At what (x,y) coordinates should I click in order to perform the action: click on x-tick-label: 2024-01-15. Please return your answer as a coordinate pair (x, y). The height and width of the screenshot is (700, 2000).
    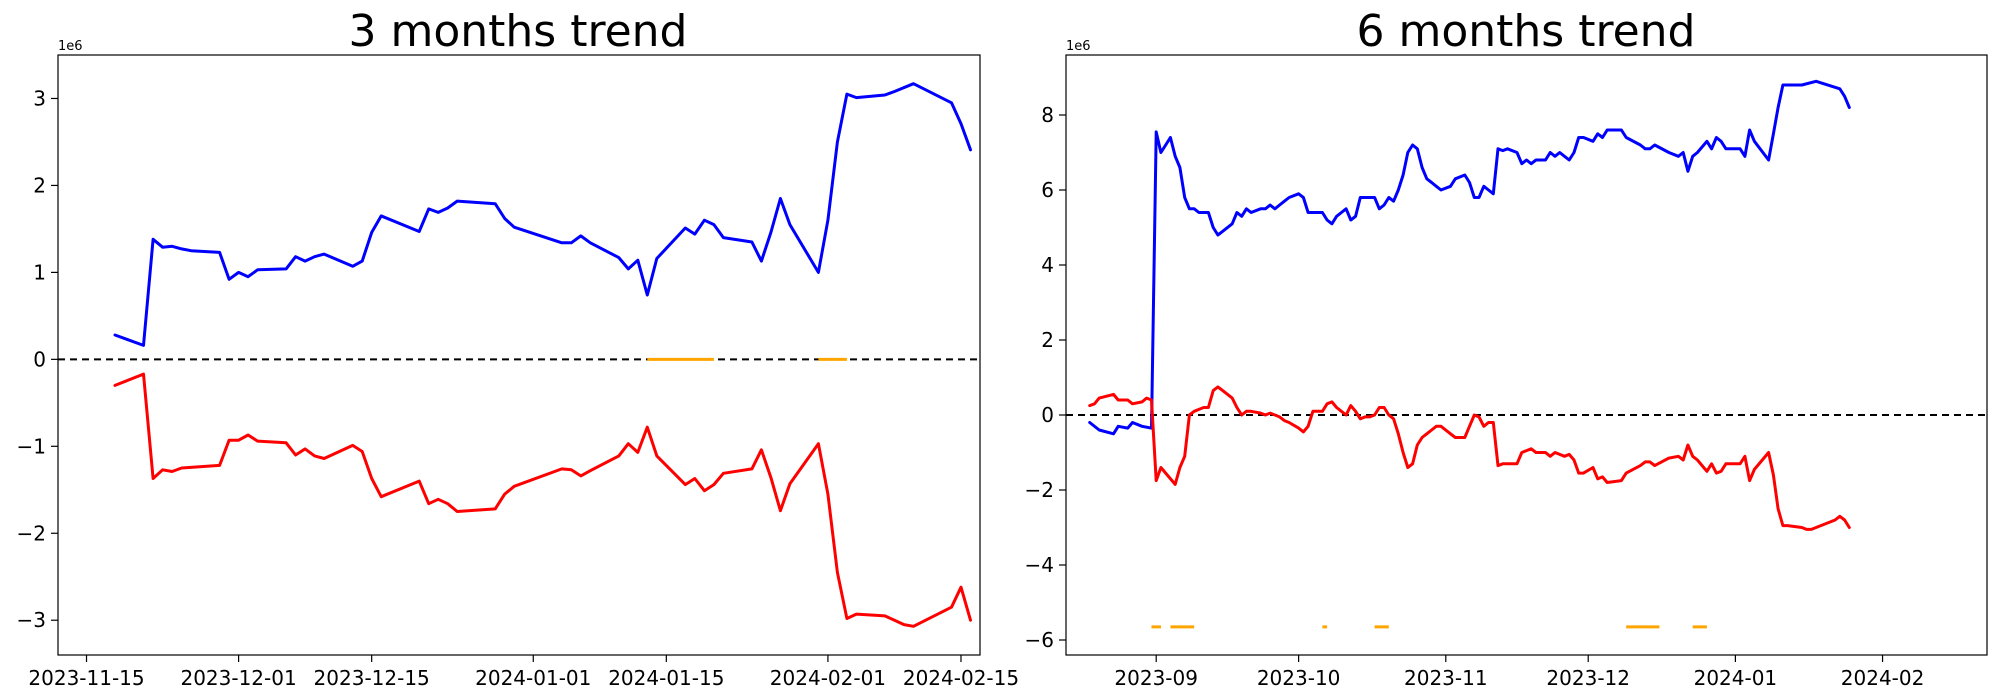
    Looking at the image, I should click on (666, 678).